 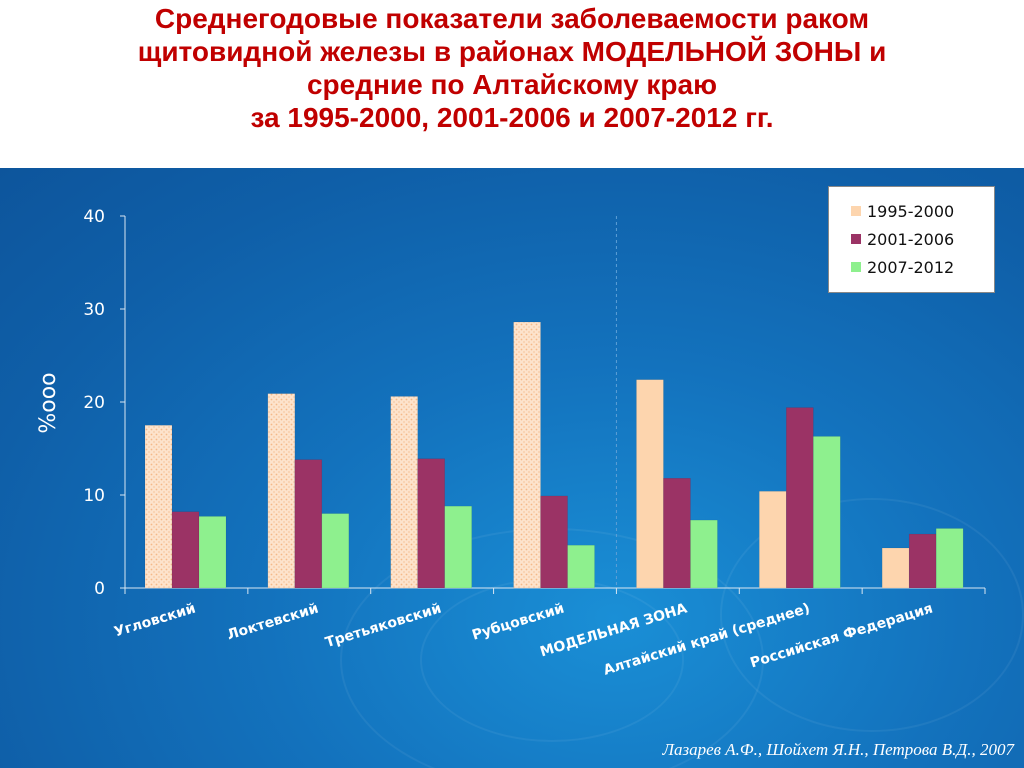 I want to click on category-label: Локтевский, so click(x=272, y=622).